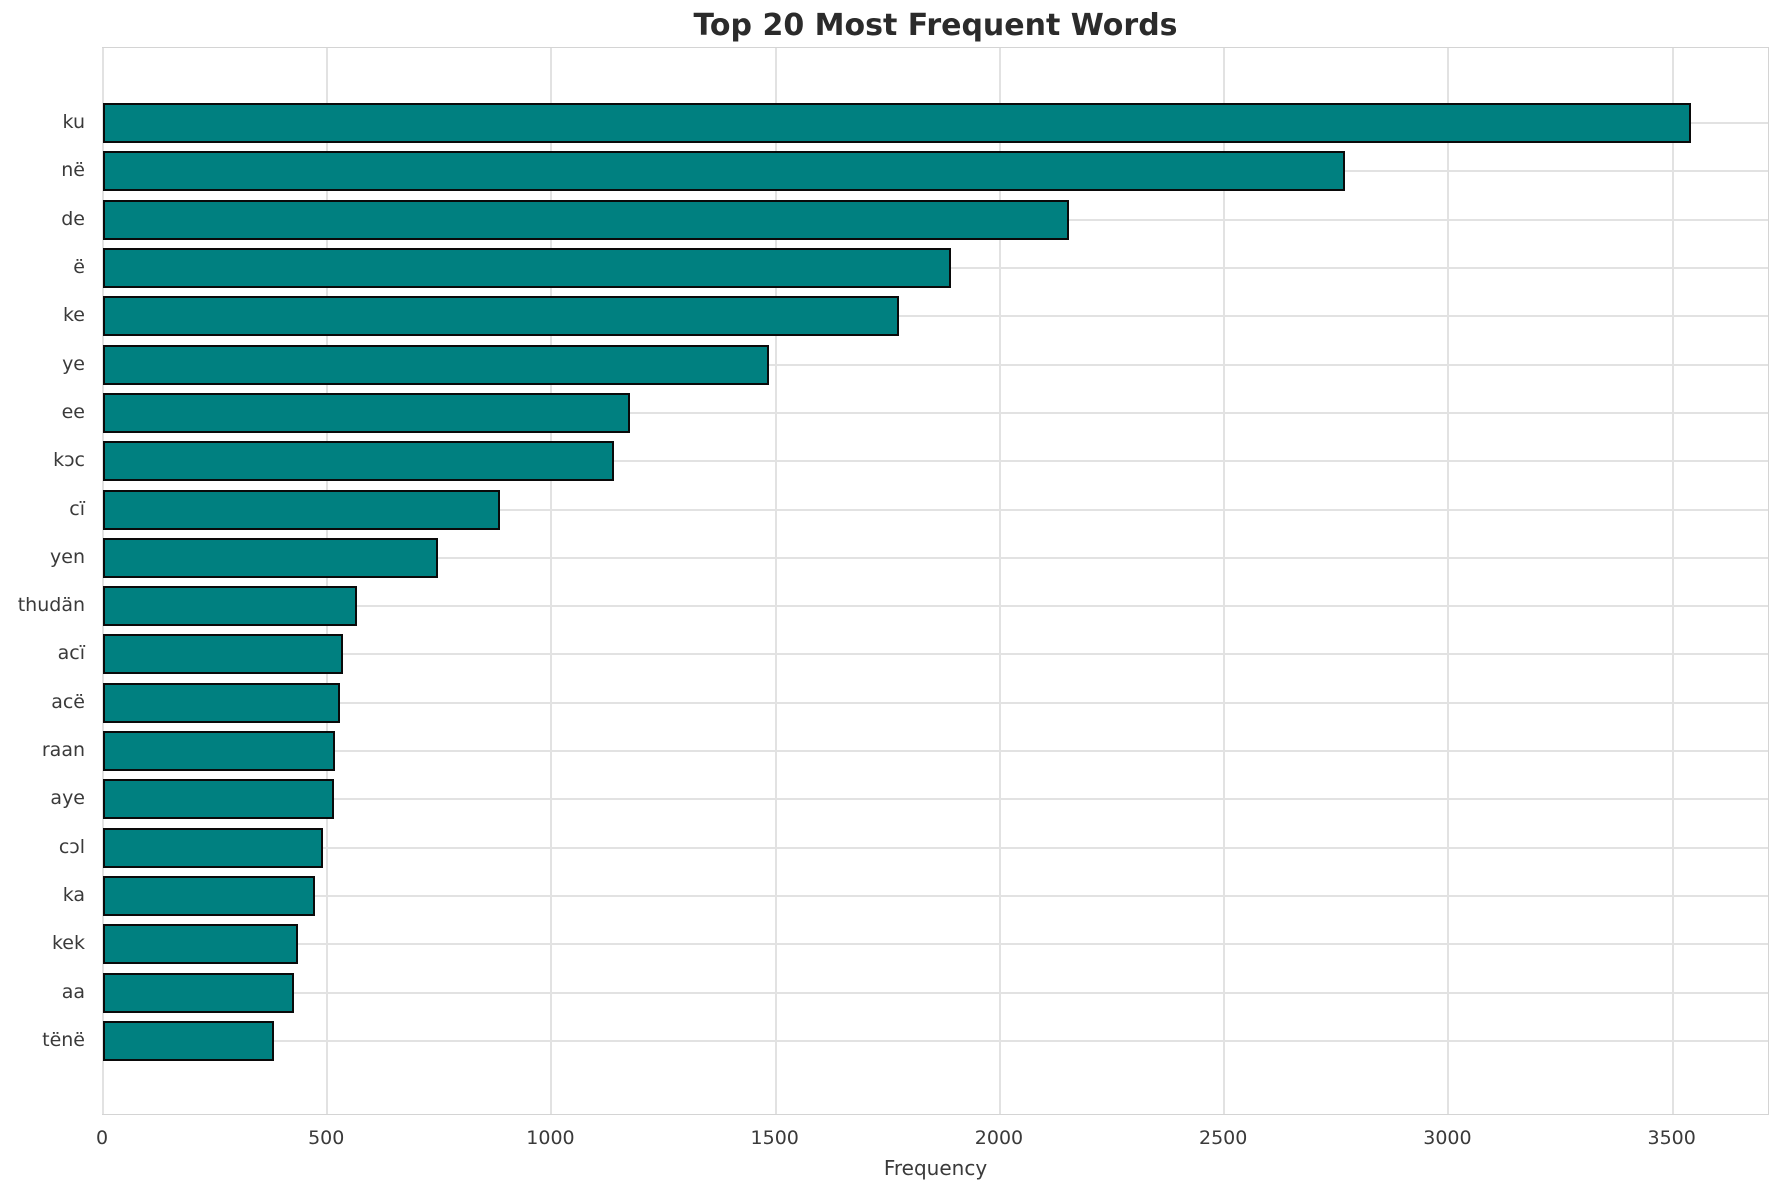 Image resolution: width=1784 pixels, height=1185 pixels. Describe the element at coordinates (63, 1040) in the screenshot. I see `y-tick-label: tënë` at that location.